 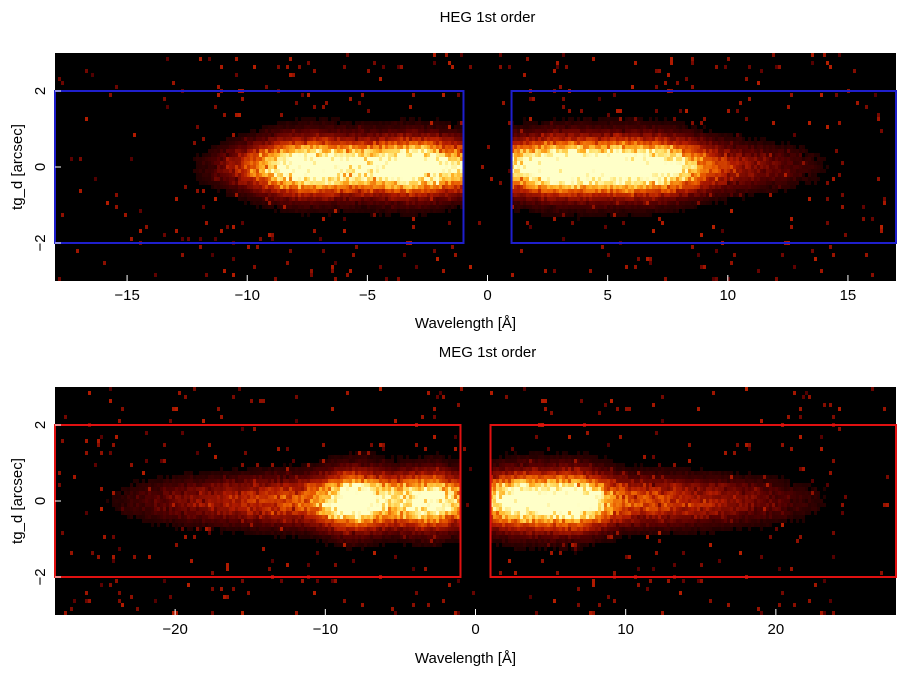 What do you see at coordinates (776, 629) in the screenshot?
I see `x-tick-label: 20` at bounding box center [776, 629].